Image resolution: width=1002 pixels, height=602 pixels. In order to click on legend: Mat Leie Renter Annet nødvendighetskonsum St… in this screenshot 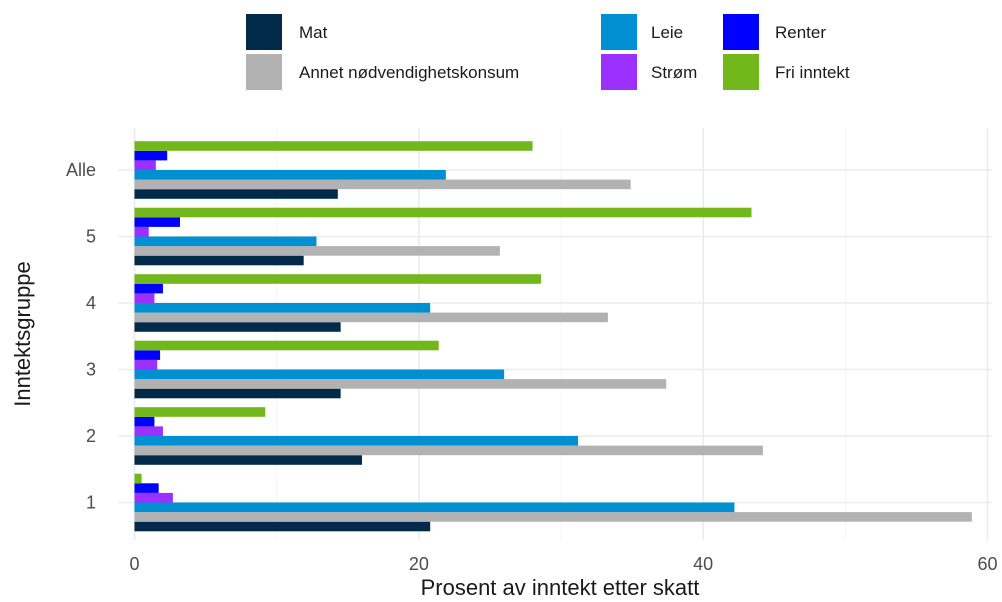, I will do `click(548, 52)`.